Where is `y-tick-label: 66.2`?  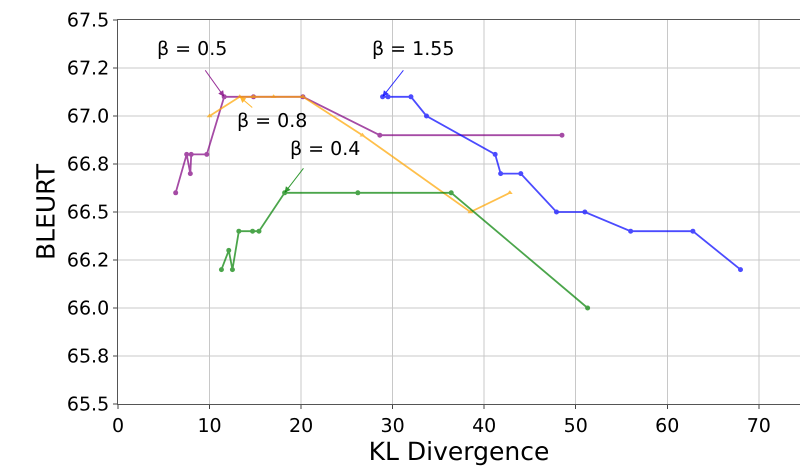 y-tick-label: 66.2 is located at coordinates (88, 261).